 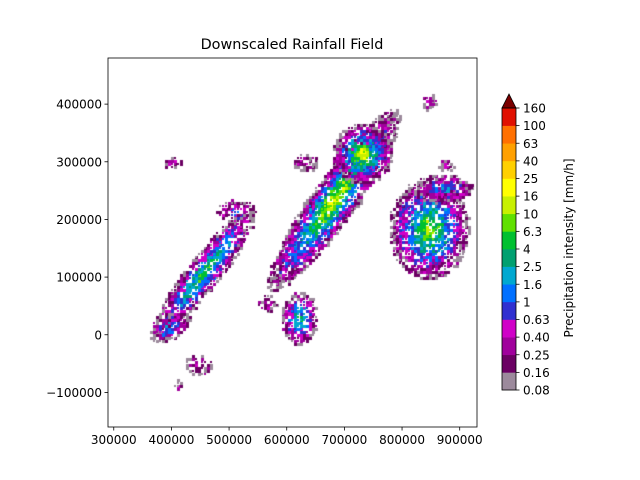 What do you see at coordinates (532, 232) in the screenshot?
I see `colorbar-tick-label: 6.3` at bounding box center [532, 232].